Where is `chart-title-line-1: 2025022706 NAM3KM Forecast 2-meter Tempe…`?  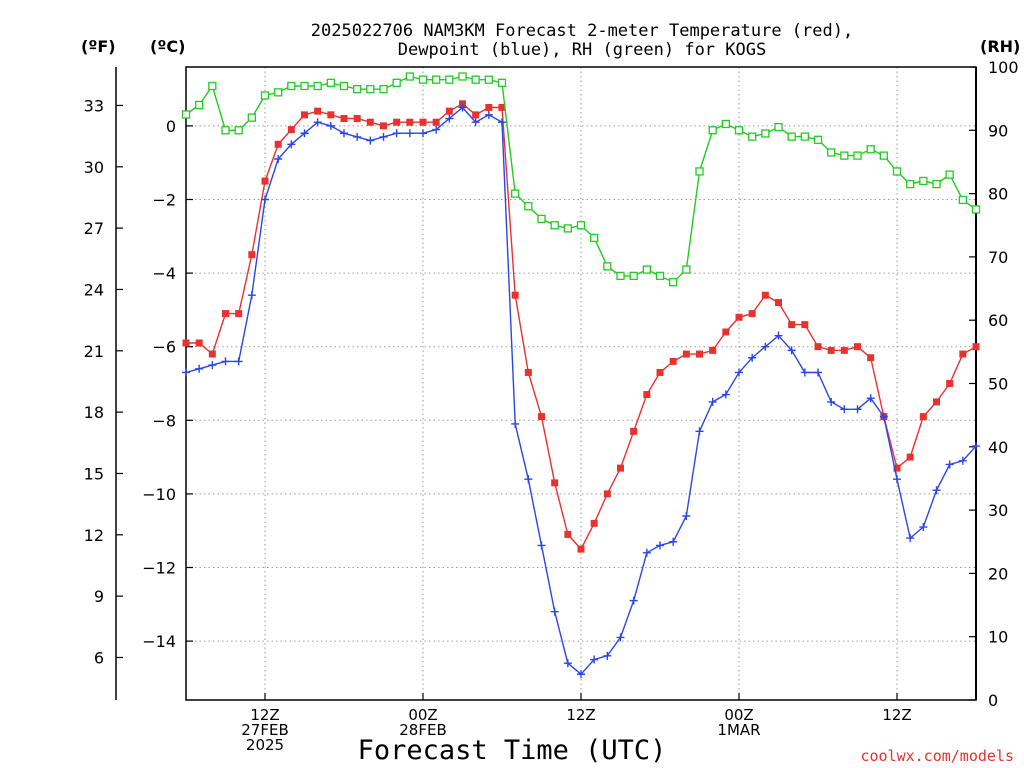 chart-title-line-1: 2025022706 NAM3KM Forecast 2-meter Tempe… is located at coordinates (582, 31).